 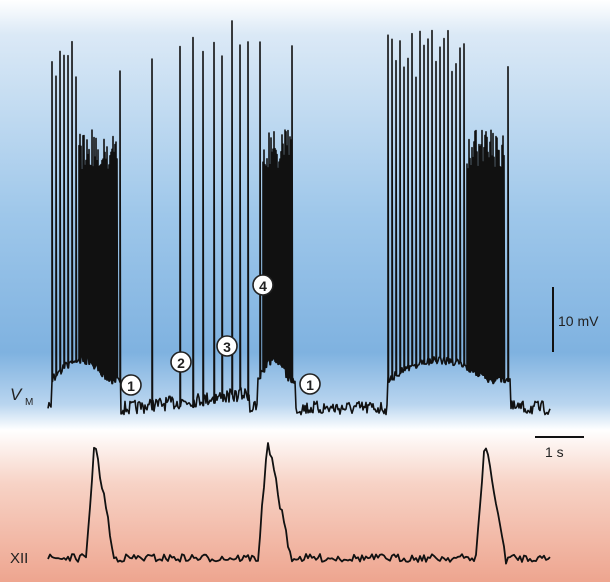 I want to click on time-scale-label: 1 s, so click(x=554, y=452).